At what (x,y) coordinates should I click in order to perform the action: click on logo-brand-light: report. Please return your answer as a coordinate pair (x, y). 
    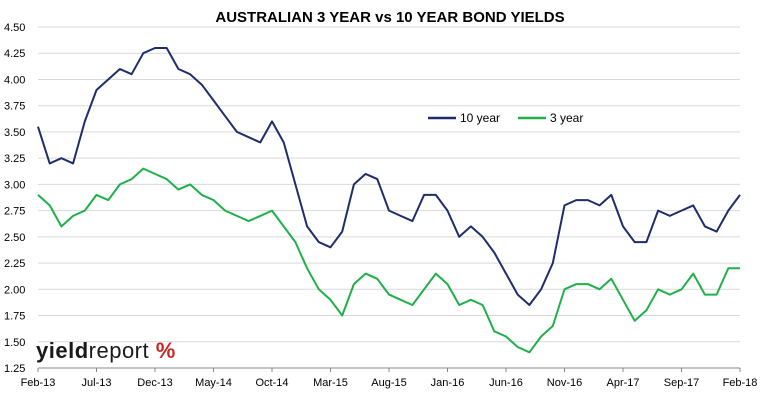
    Looking at the image, I should click on (119, 350).